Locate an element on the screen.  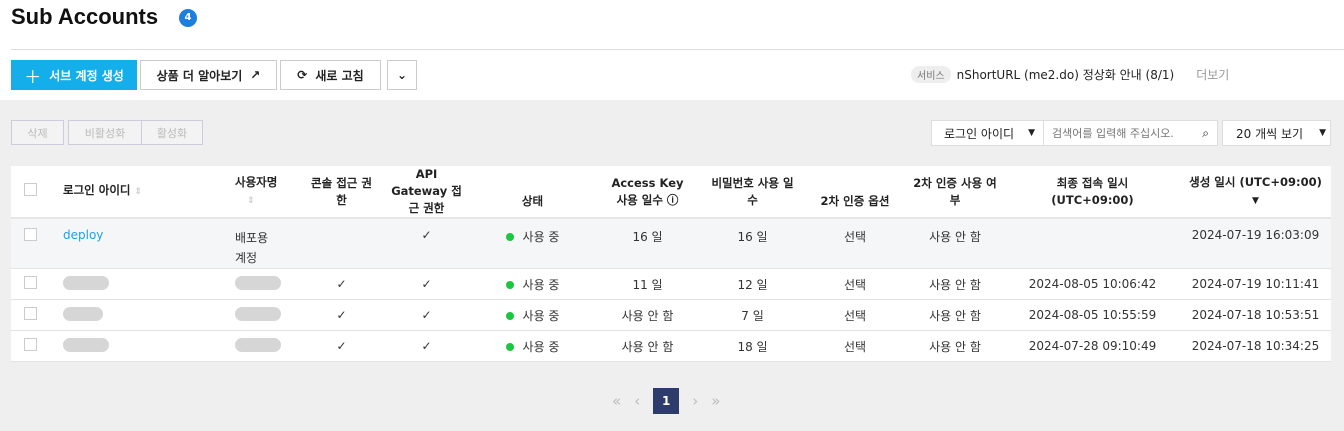
create-sub-account-button: ＋ 서브 계정 생성 is located at coordinates (74, 75).